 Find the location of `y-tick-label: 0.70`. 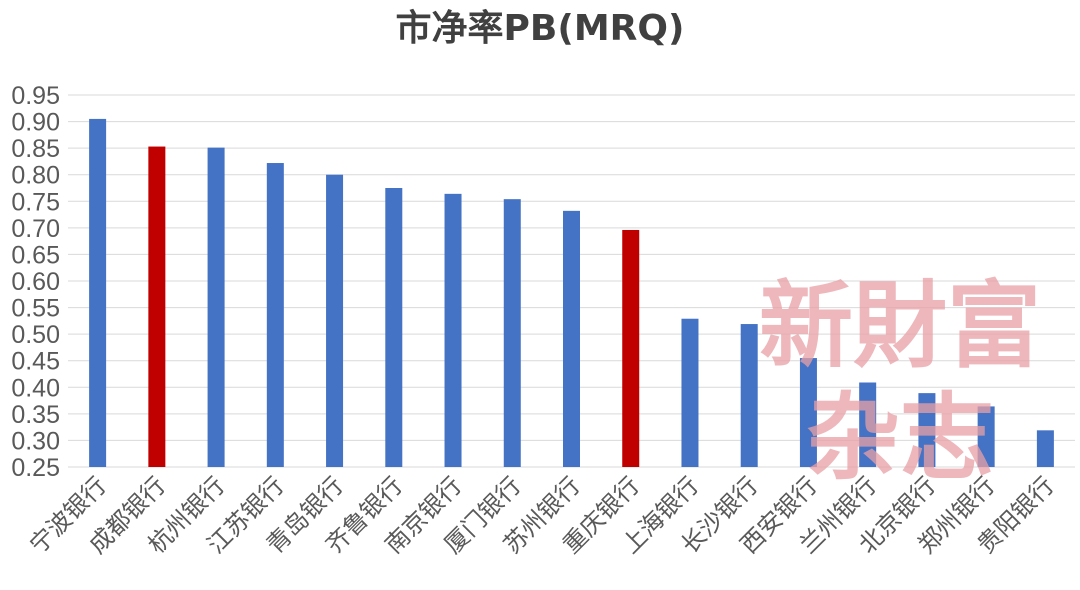

y-tick-label: 0.70 is located at coordinates (35, 229).